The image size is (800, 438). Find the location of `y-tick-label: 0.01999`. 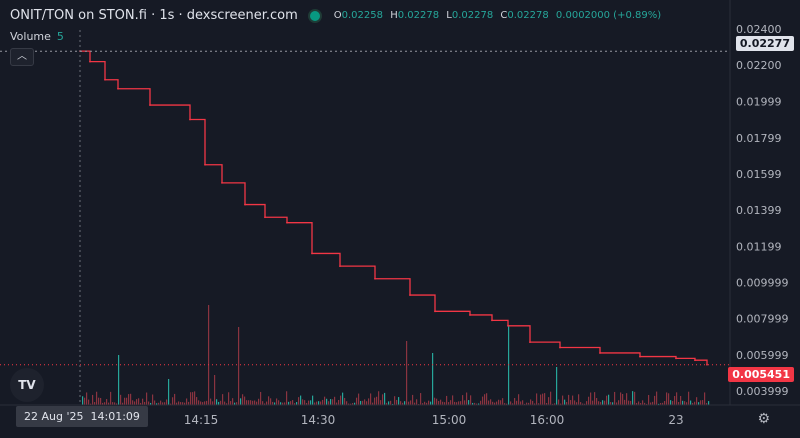

y-tick-label: 0.01999 is located at coordinates (759, 102).